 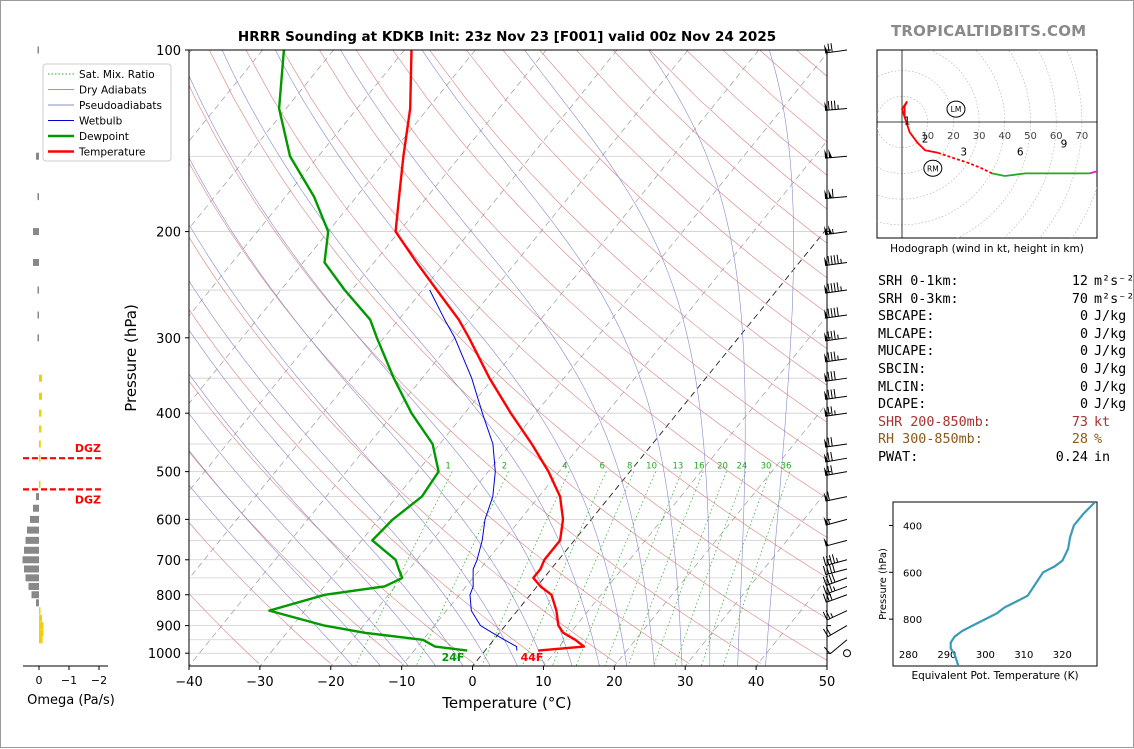 I want to click on index-label: SBCIN:, so click(x=942, y=370).